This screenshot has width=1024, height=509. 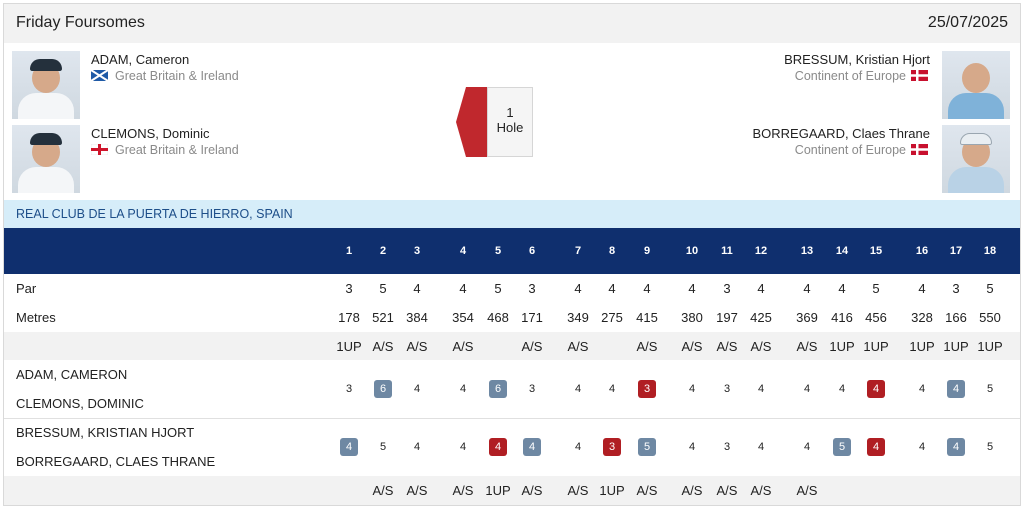 What do you see at coordinates (177, 150) in the screenshot?
I see `player-team-left-2: Great Britain & Ireland` at bounding box center [177, 150].